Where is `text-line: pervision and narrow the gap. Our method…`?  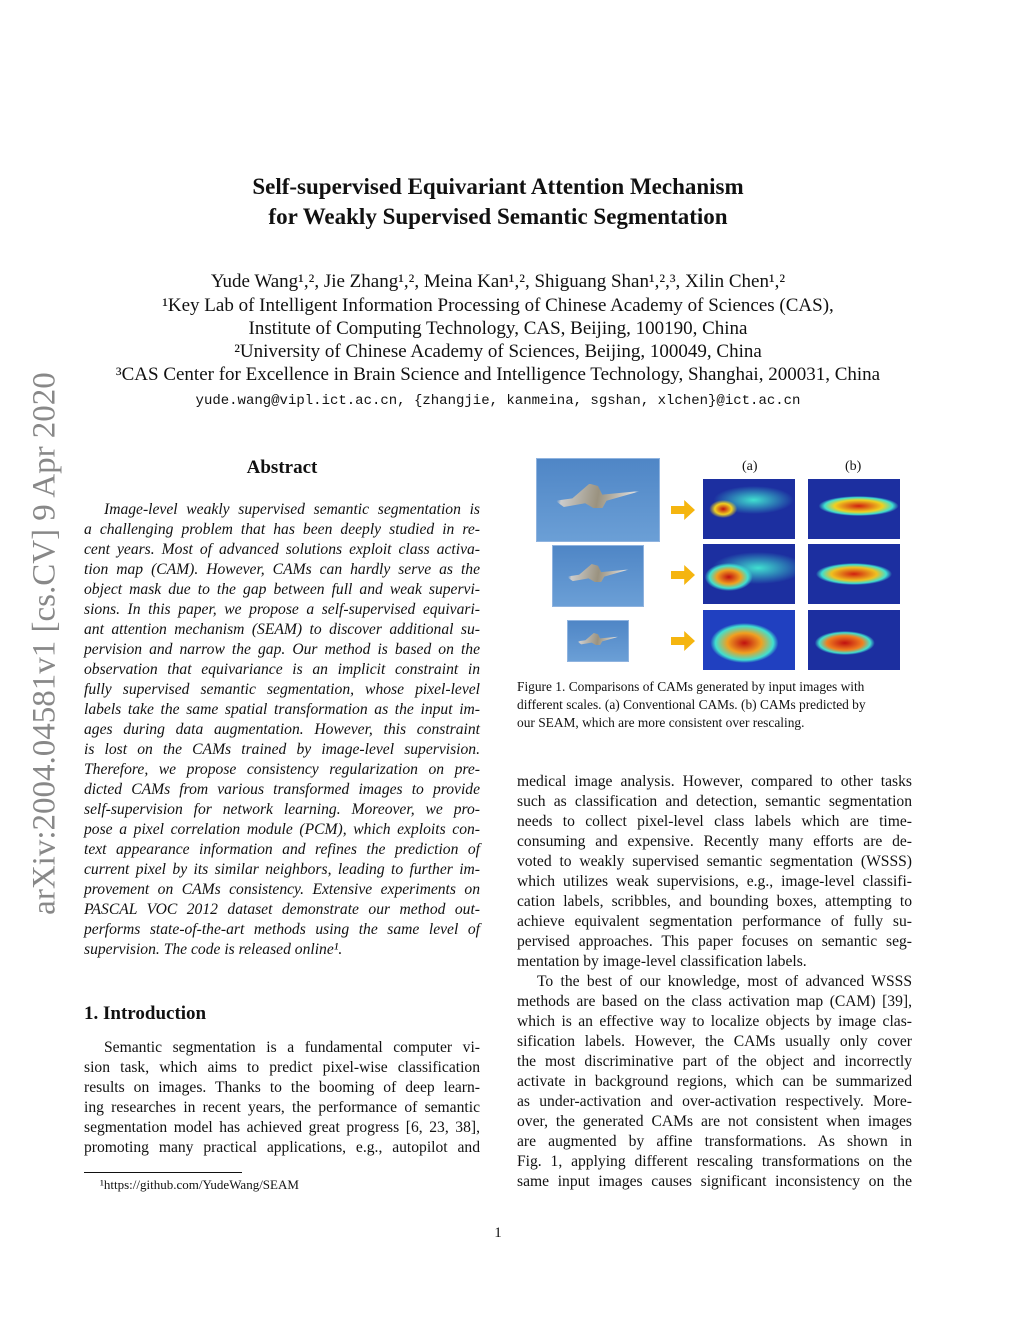 text-line: pervision and narrow the gap. Our method… is located at coordinates (282, 649).